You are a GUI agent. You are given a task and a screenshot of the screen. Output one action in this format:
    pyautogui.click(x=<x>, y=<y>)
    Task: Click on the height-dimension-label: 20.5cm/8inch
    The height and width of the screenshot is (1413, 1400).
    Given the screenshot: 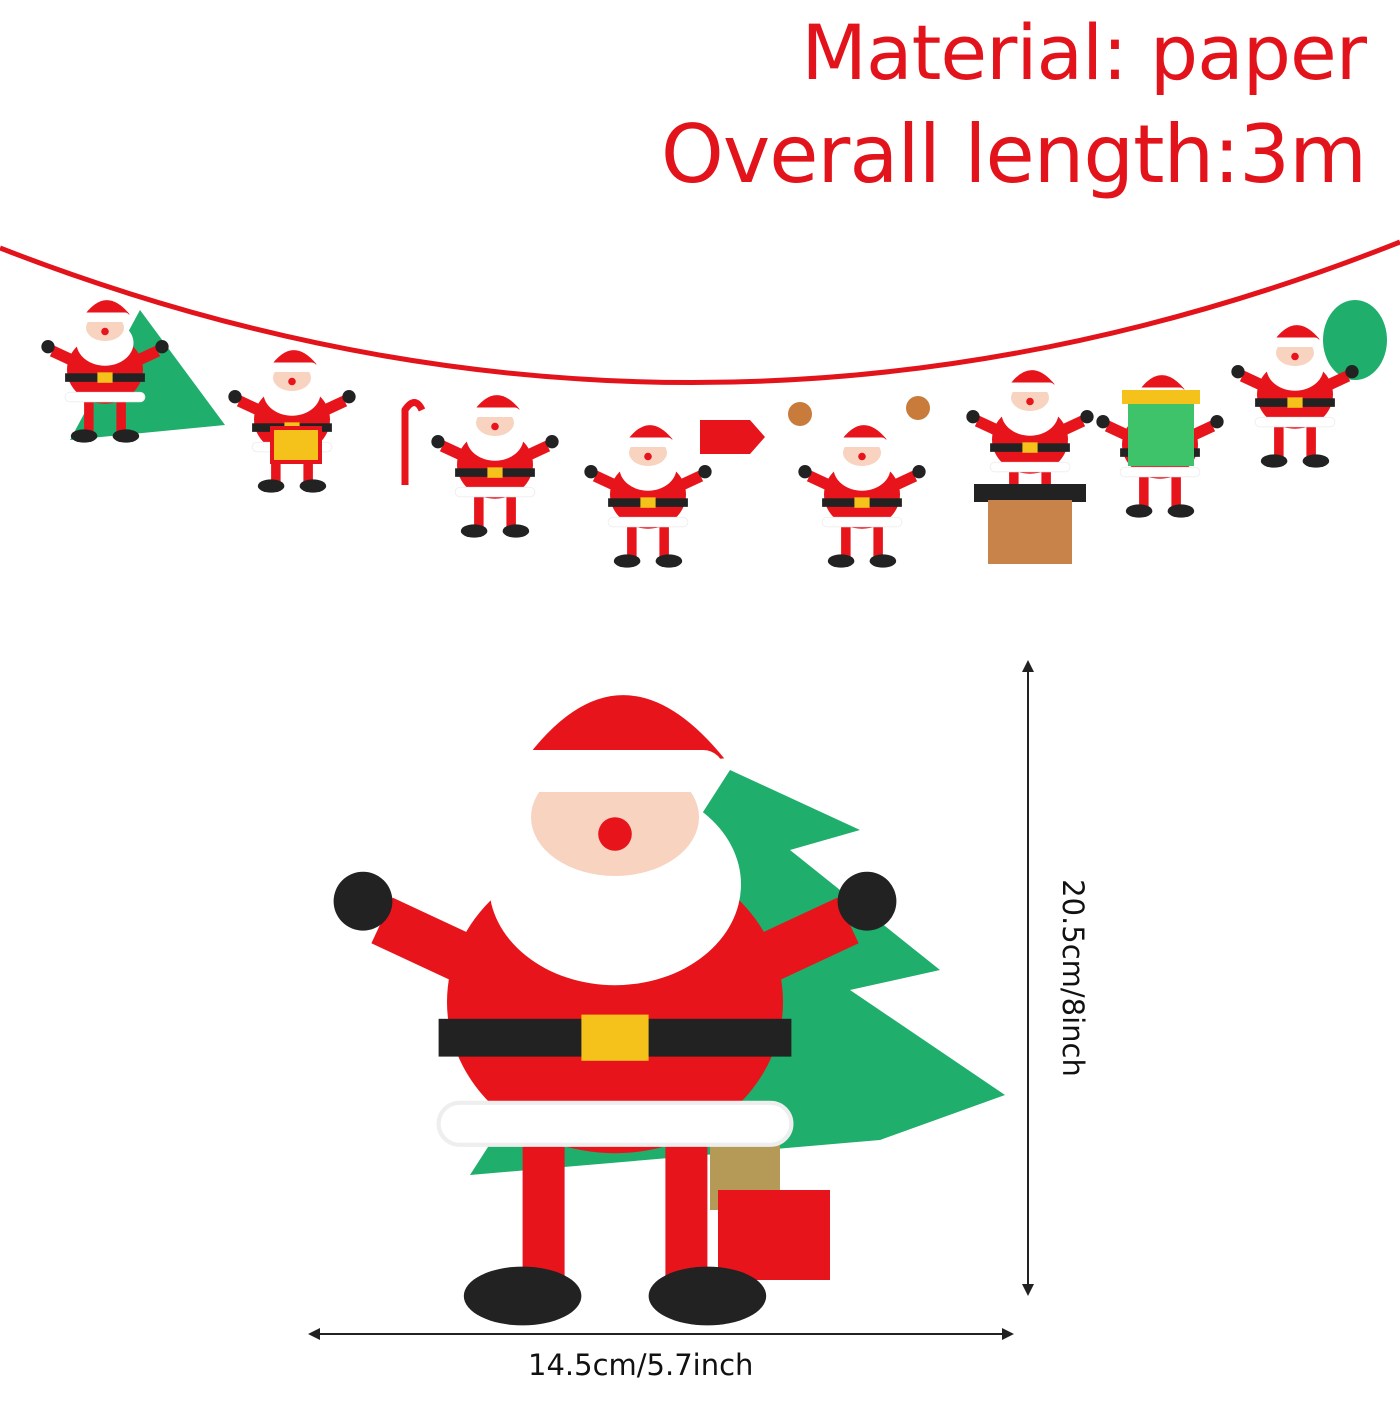 What is the action you would take?
    pyautogui.click(x=1073, y=978)
    